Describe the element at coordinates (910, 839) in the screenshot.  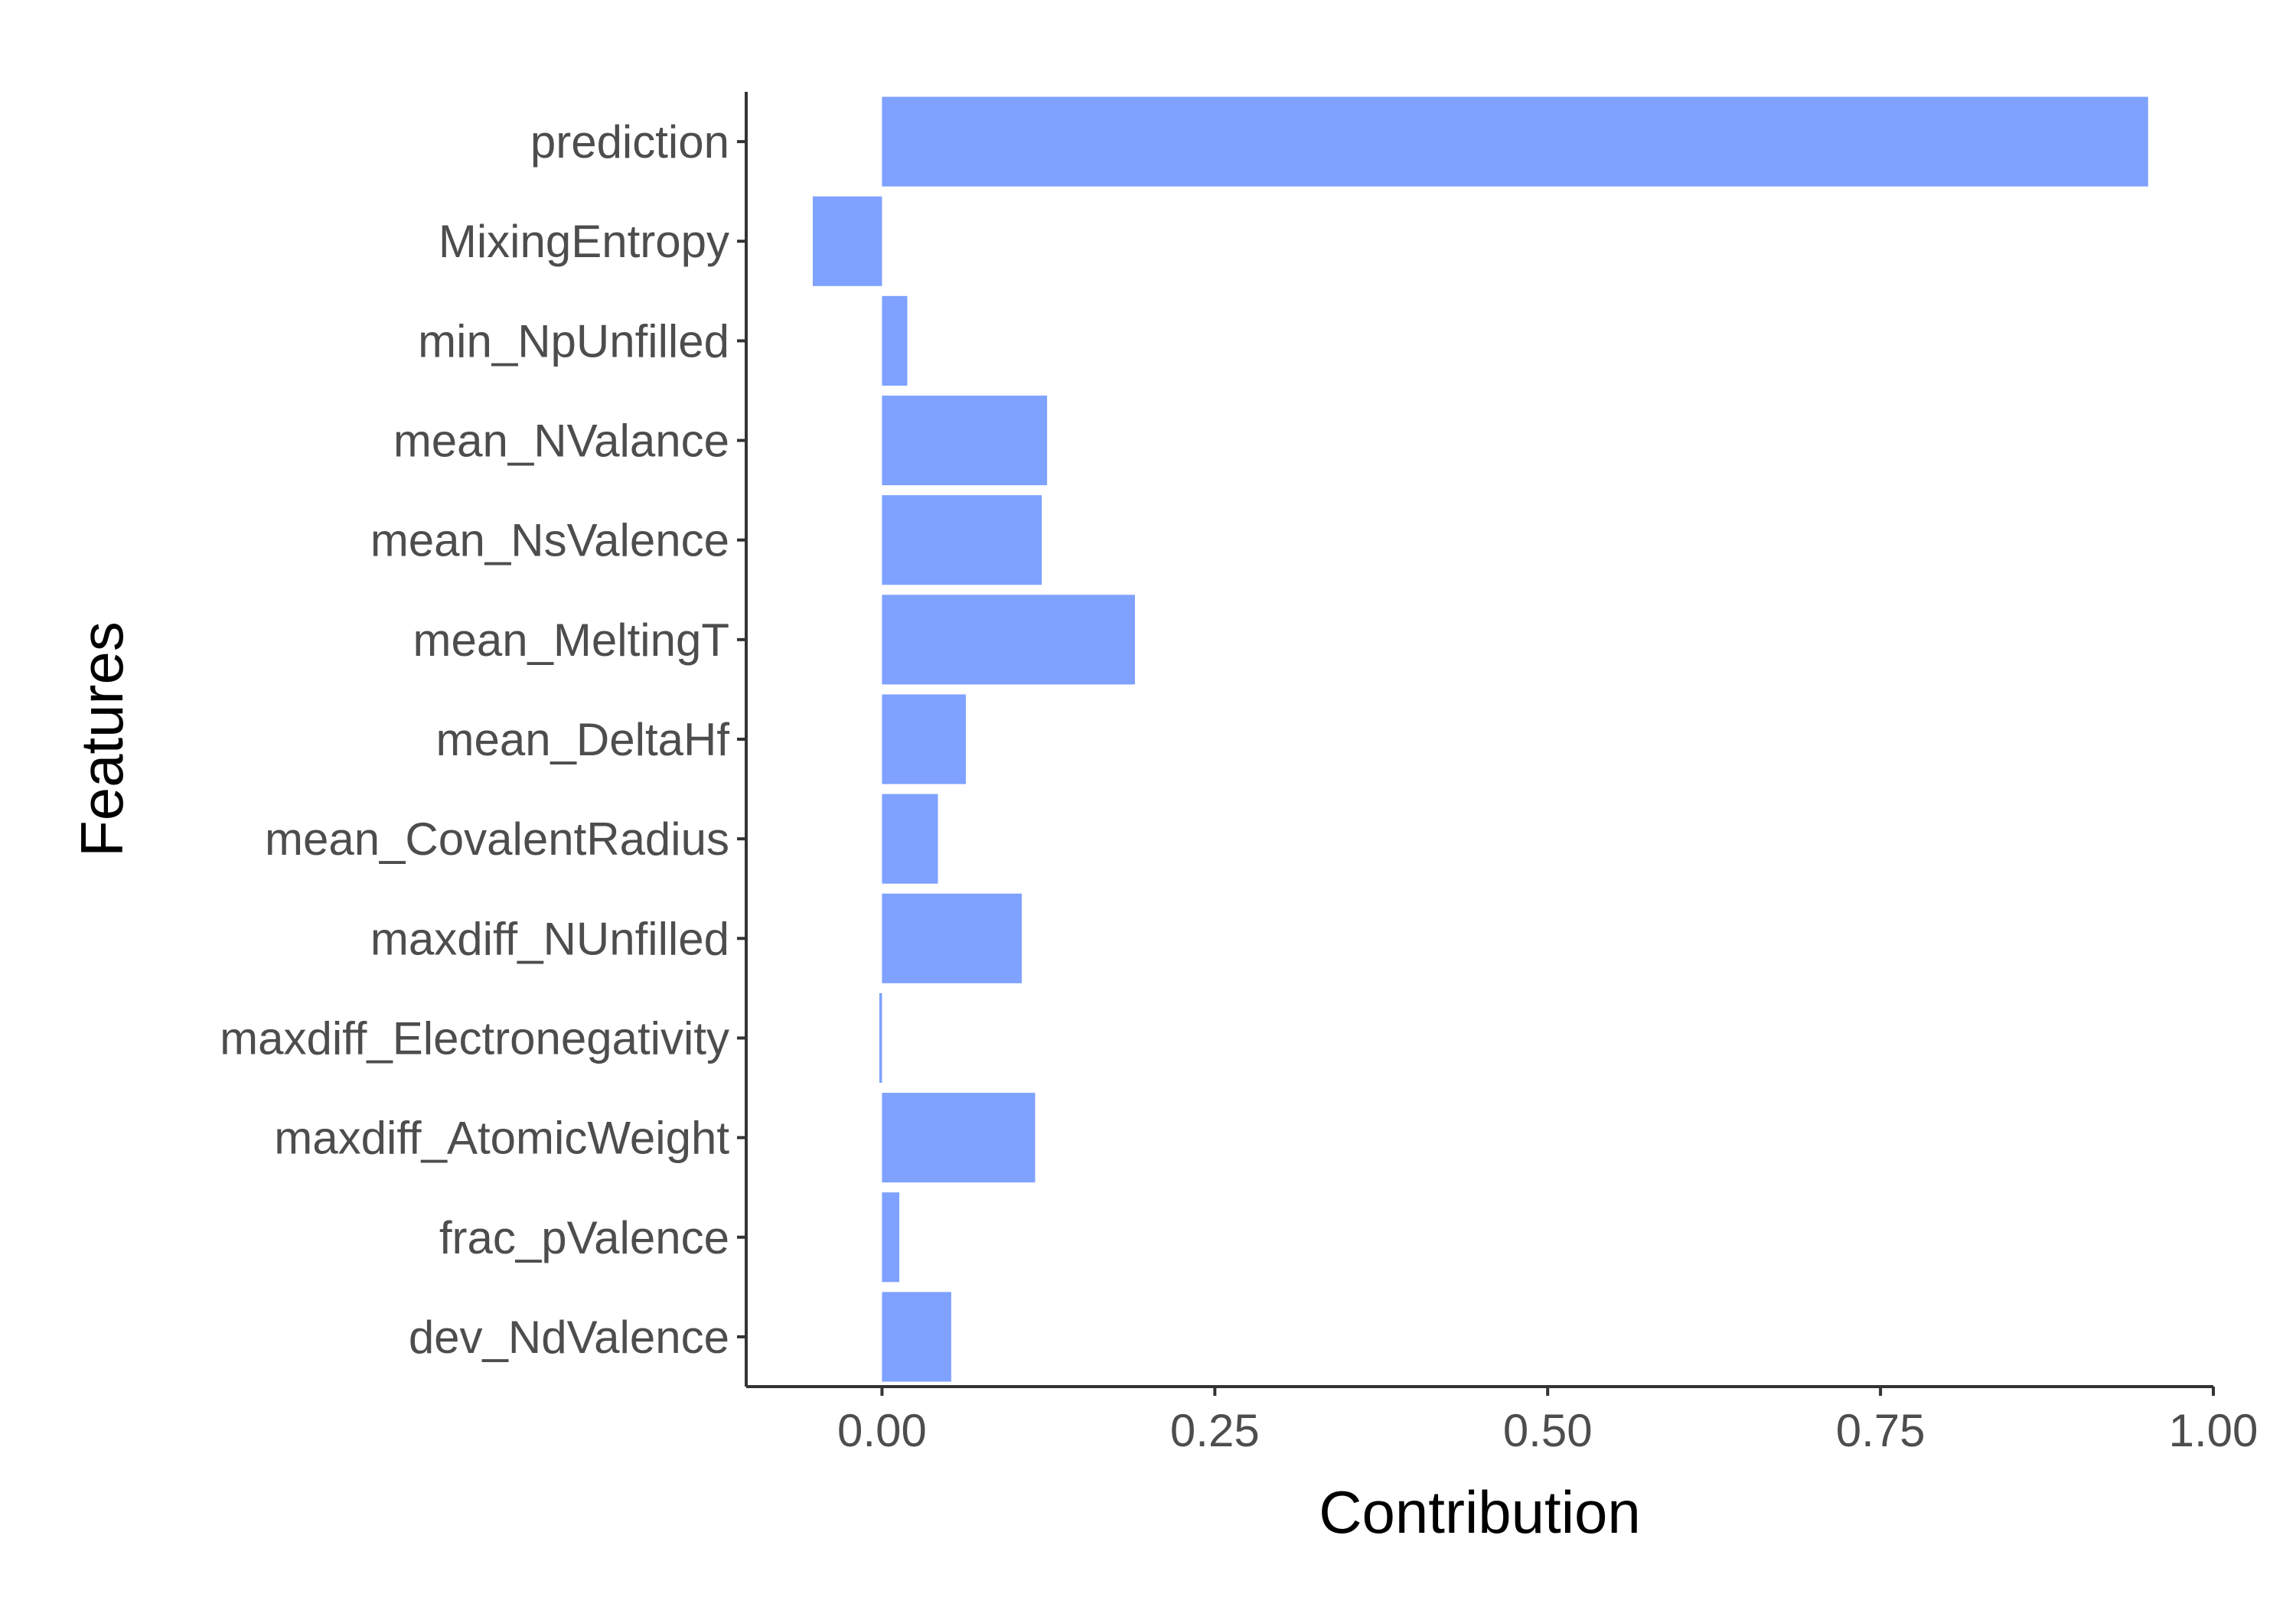
I see `bar-mean_CovalentRadius` at that location.